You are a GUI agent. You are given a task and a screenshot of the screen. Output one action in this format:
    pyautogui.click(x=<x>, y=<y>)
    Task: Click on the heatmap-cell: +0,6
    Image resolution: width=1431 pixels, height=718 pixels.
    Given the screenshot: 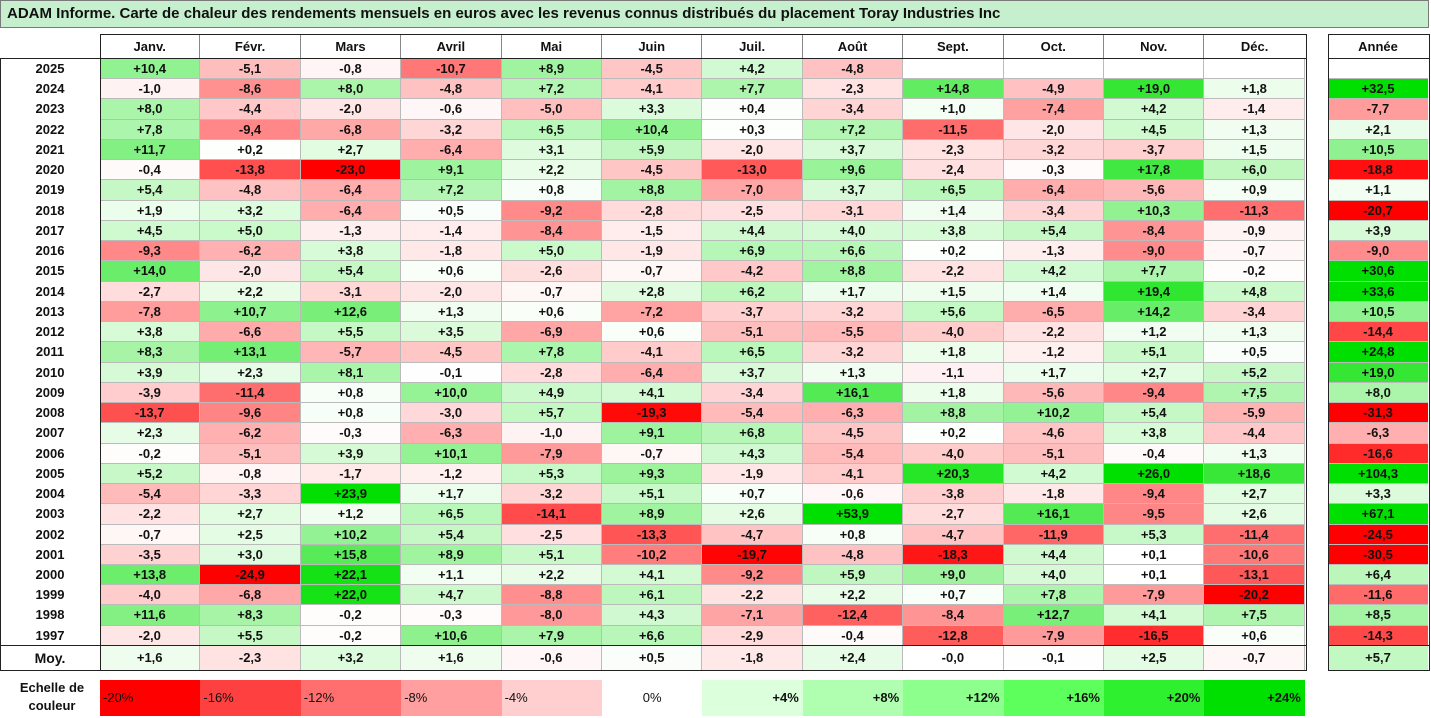 What is the action you would take?
    pyautogui.click(x=551, y=312)
    